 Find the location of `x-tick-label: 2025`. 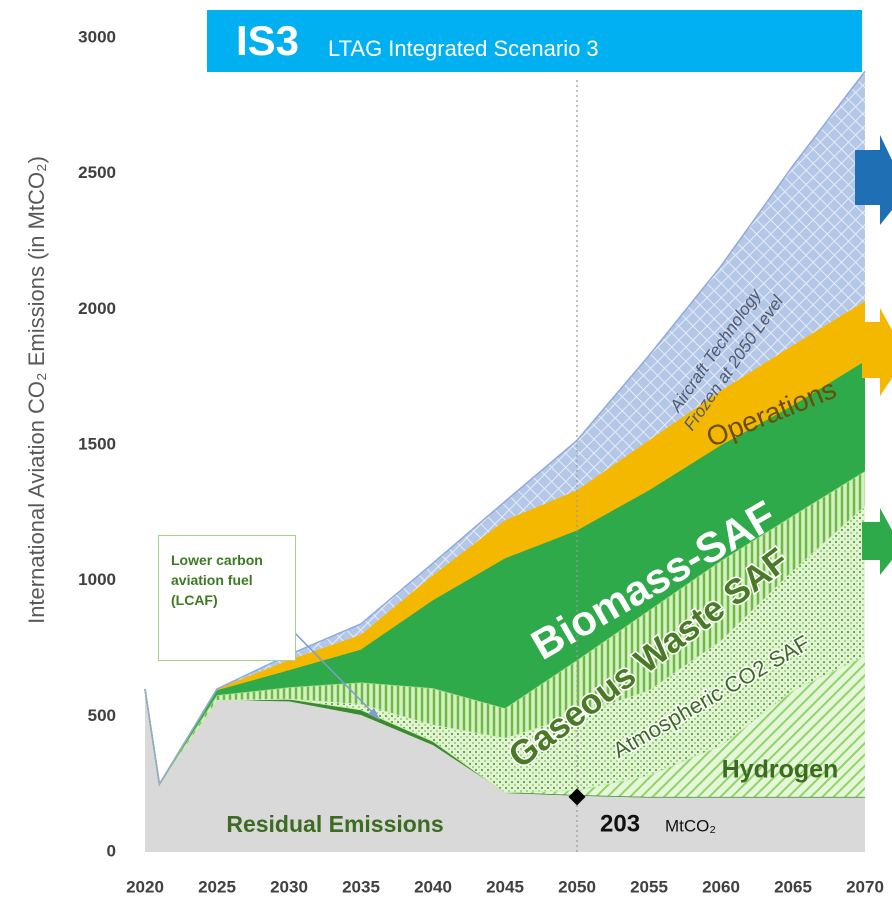

x-tick-label: 2025 is located at coordinates (217, 886).